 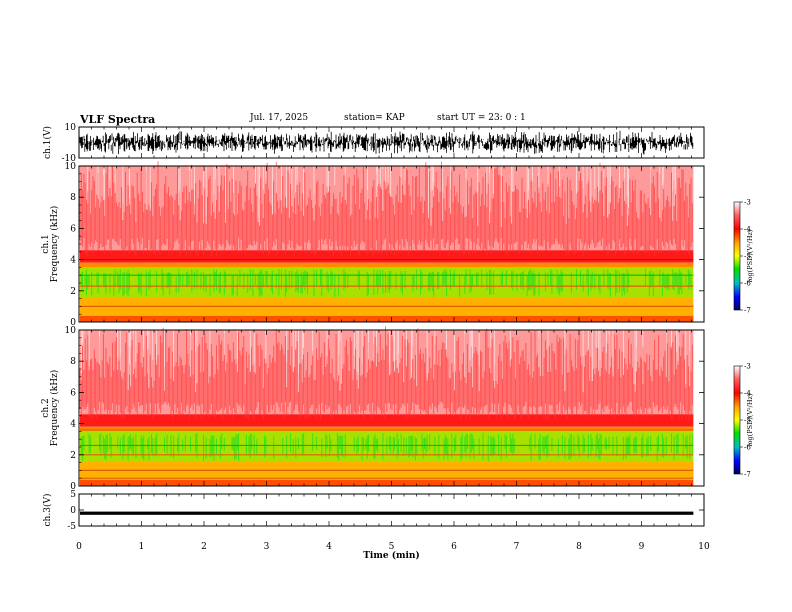 I want to click on ch3-waveform-ytick-label: 5, so click(x=73, y=495).